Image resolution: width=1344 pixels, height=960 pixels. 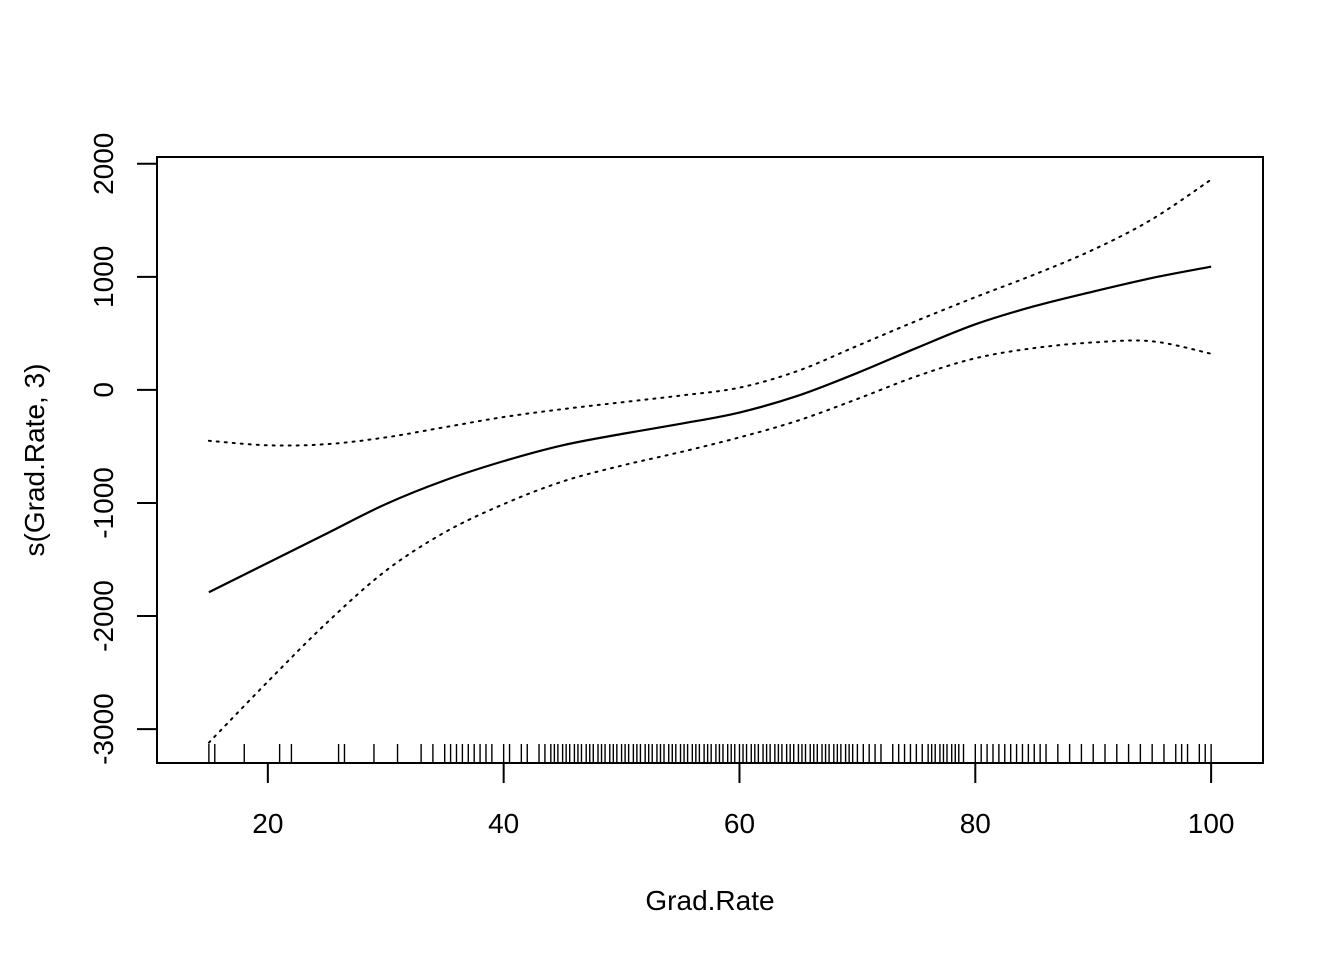 I want to click on rug, so click(x=710, y=753).